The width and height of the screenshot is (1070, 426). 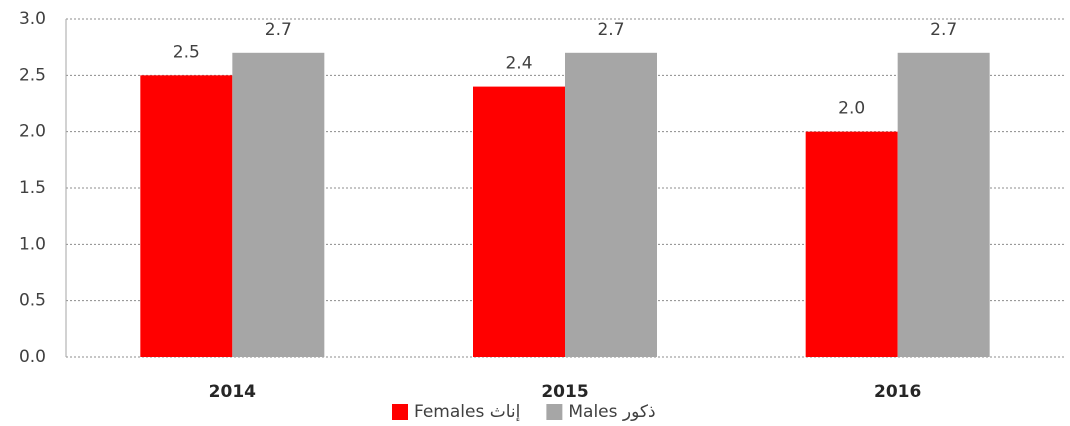 I want to click on y-tick-label: 0.5, so click(x=32, y=301).